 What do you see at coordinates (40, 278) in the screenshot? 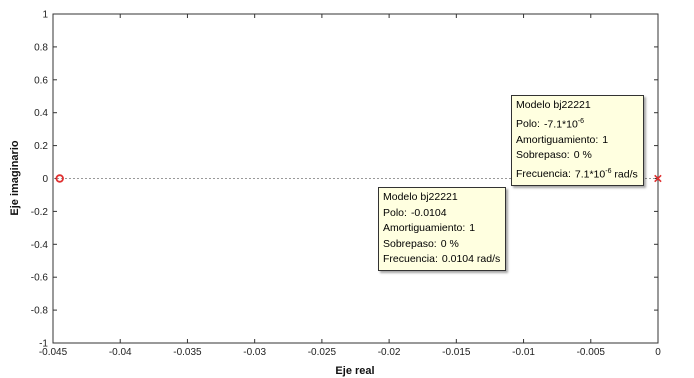
I see `y-tick-label: -0.6` at bounding box center [40, 278].